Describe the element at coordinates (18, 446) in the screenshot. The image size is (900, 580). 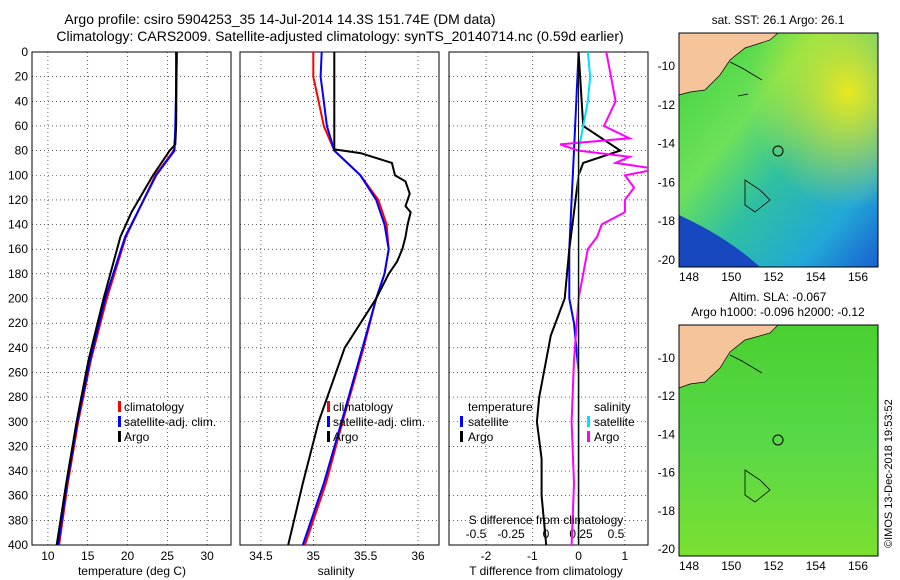
I see `depth-tick-label: 320` at that location.